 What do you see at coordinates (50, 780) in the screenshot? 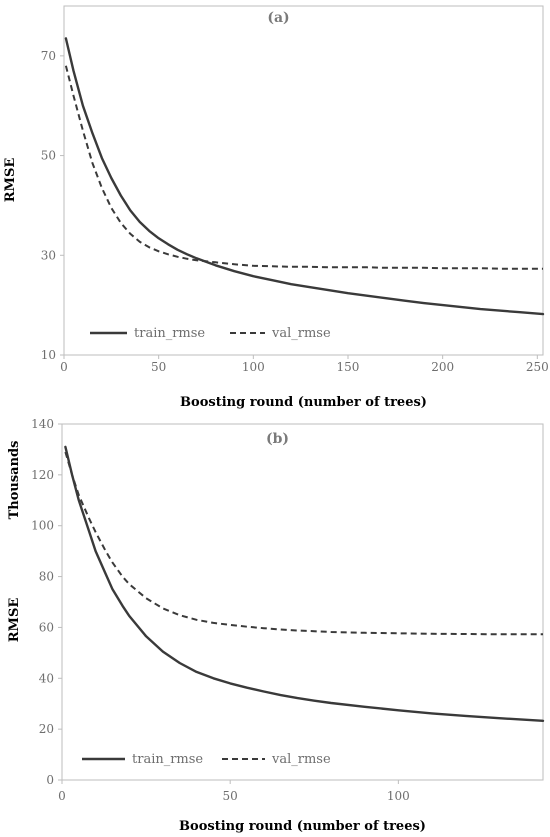
I see `y-tick-label: 0` at bounding box center [50, 780].